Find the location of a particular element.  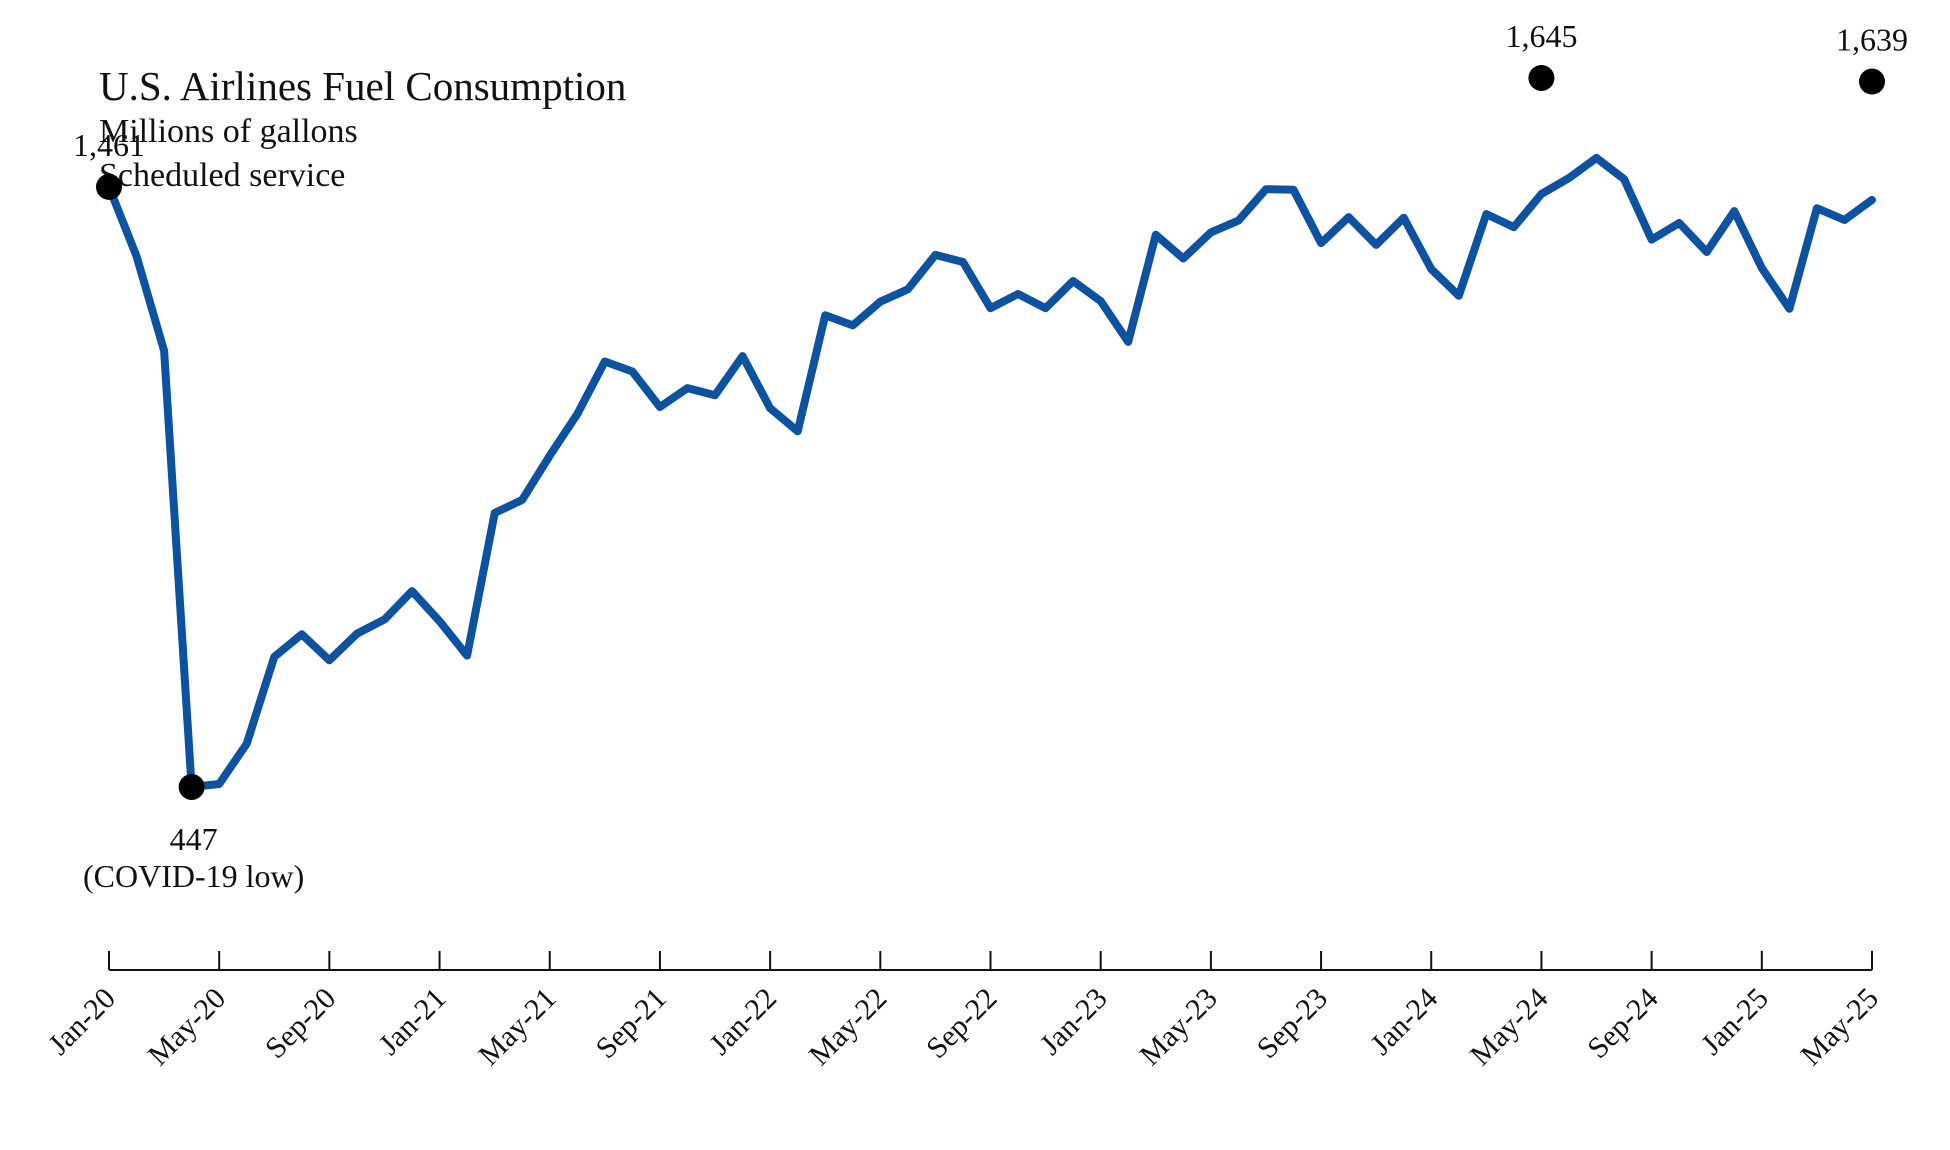

x-tick-label: Jan-20 is located at coordinates (82, 1022).